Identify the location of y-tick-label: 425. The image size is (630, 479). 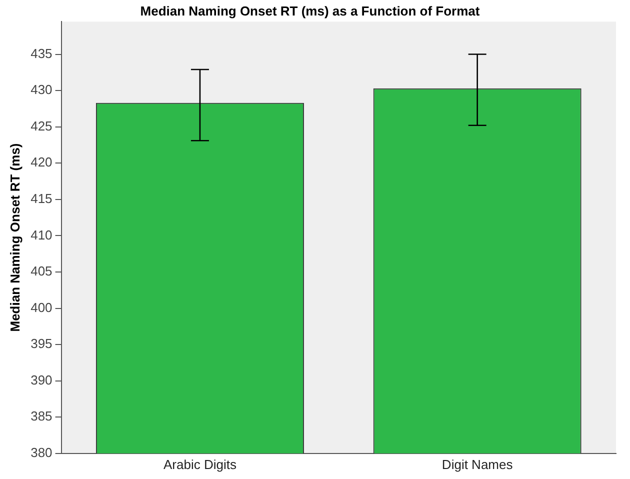
(41, 126).